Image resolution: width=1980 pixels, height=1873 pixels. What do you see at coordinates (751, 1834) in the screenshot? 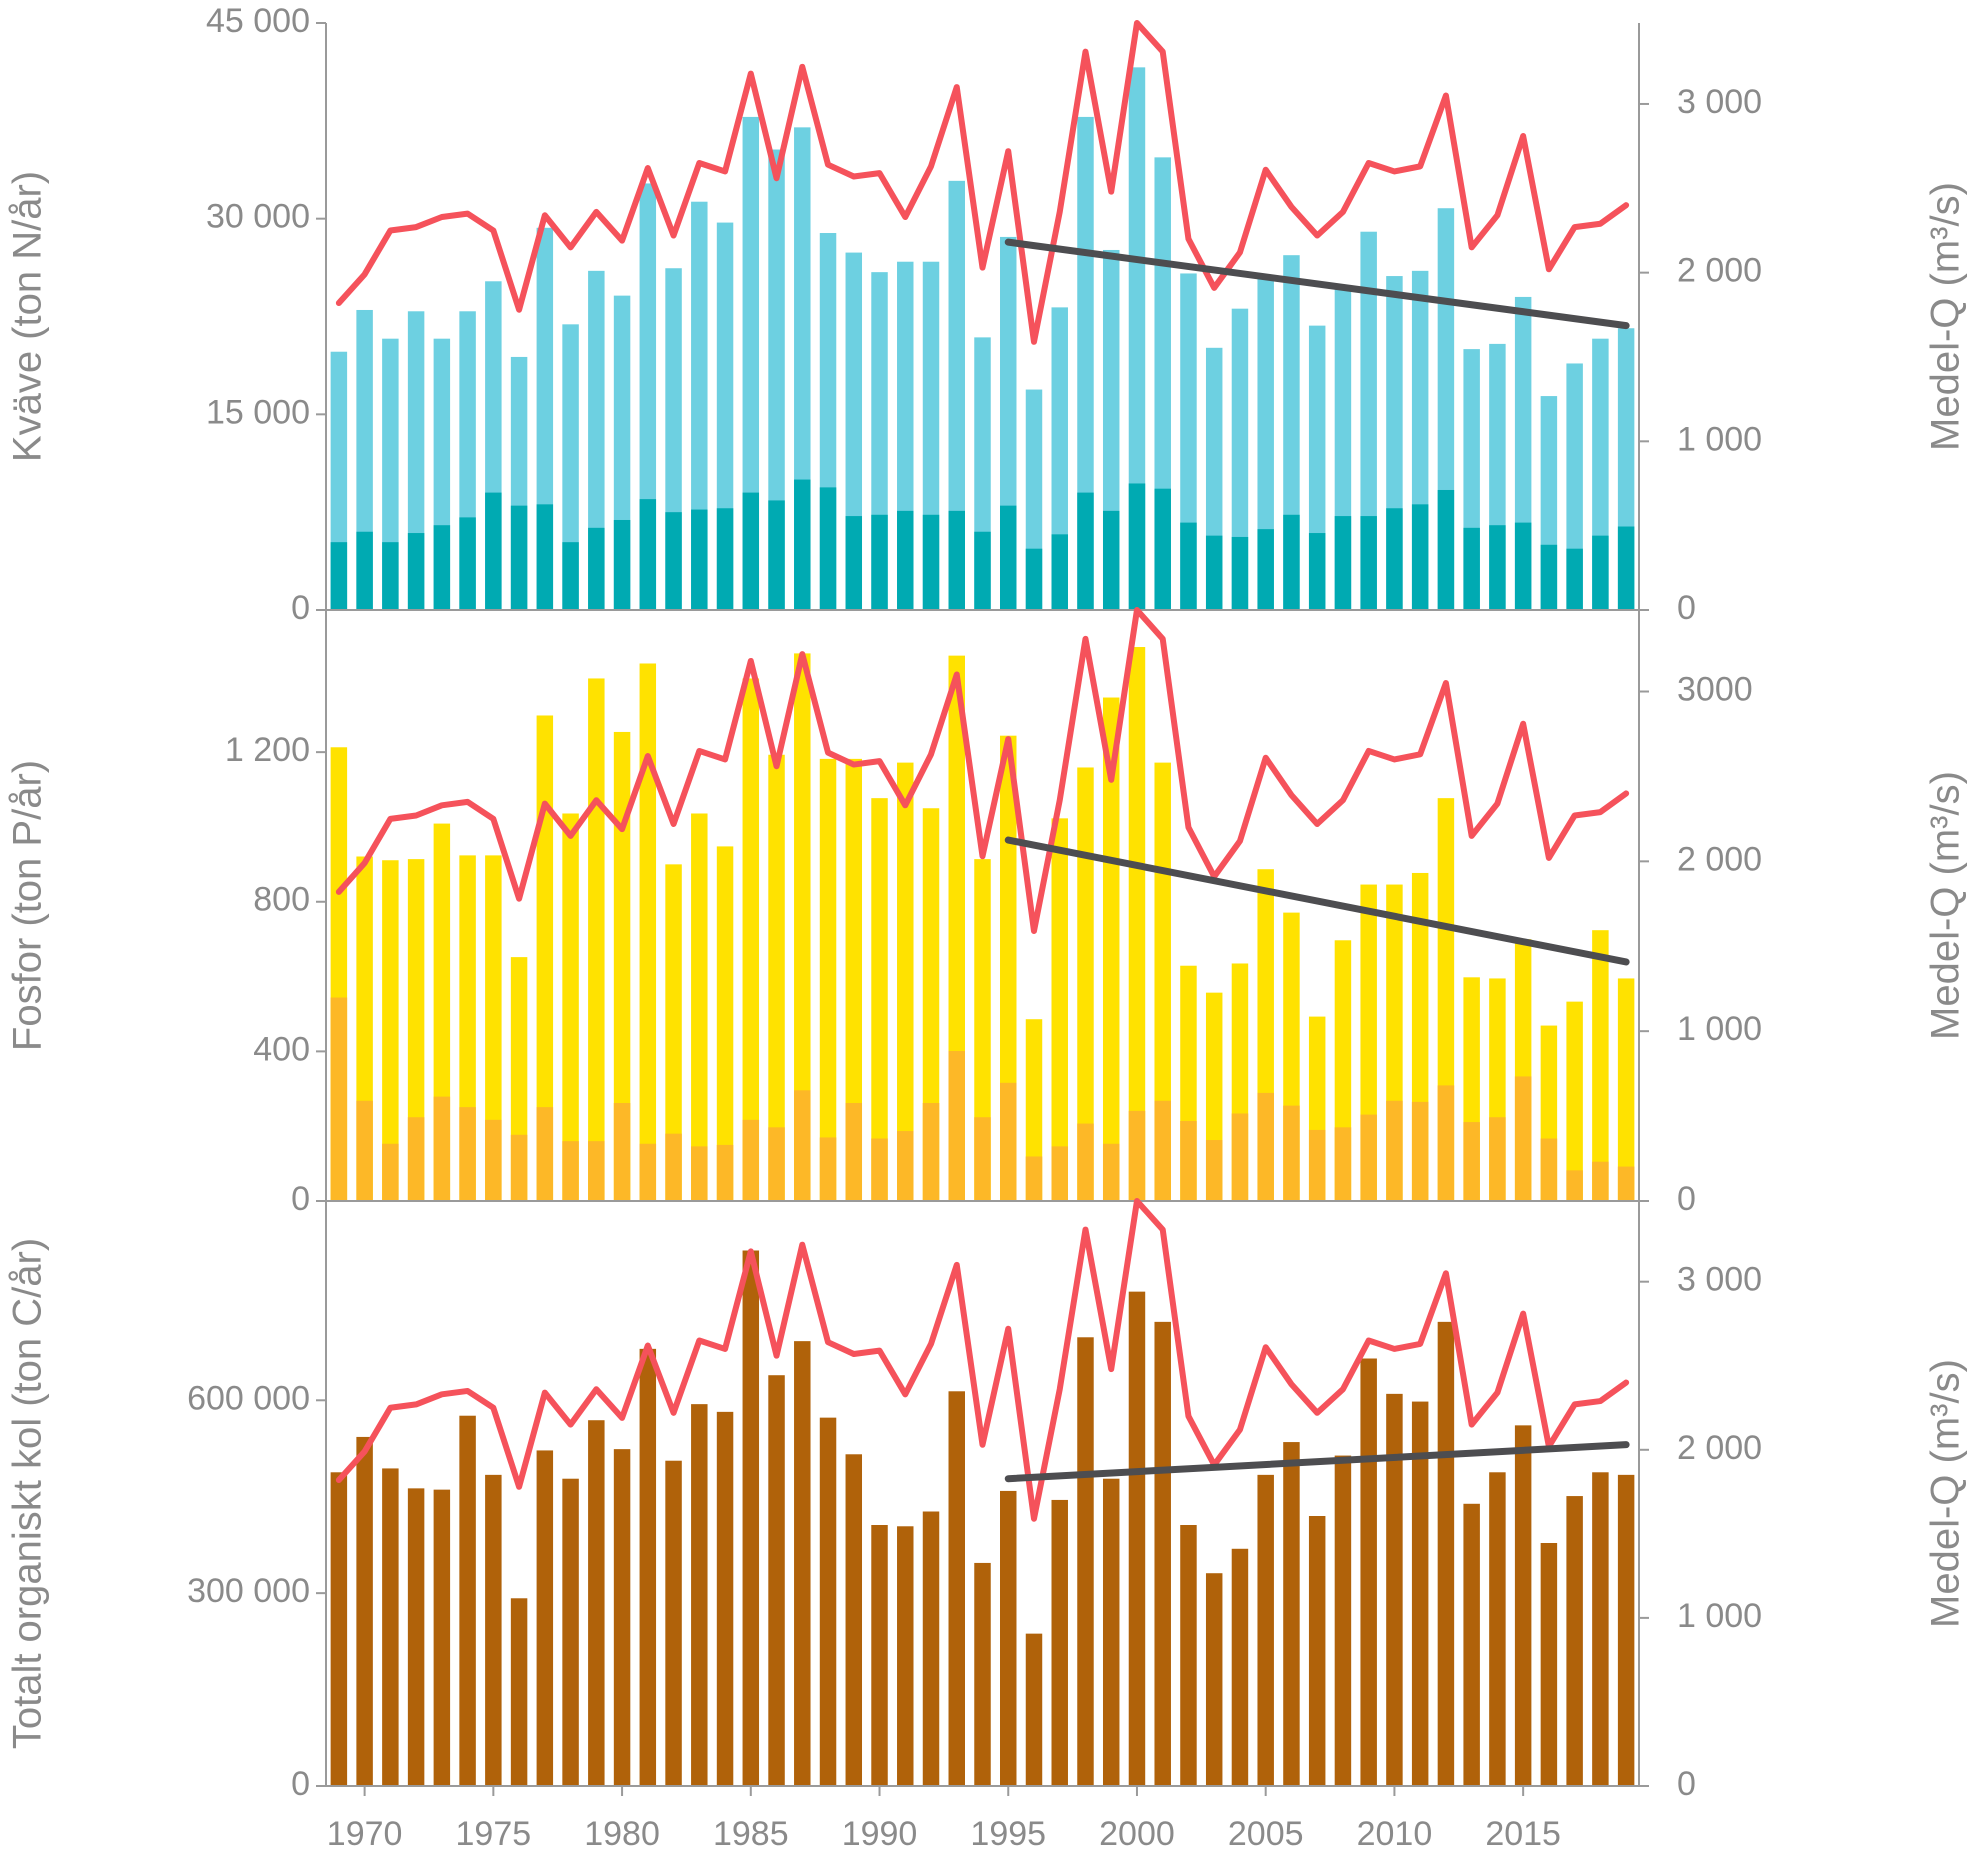
I see `x-tick-label: 1985` at bounding box center [751, 1834].